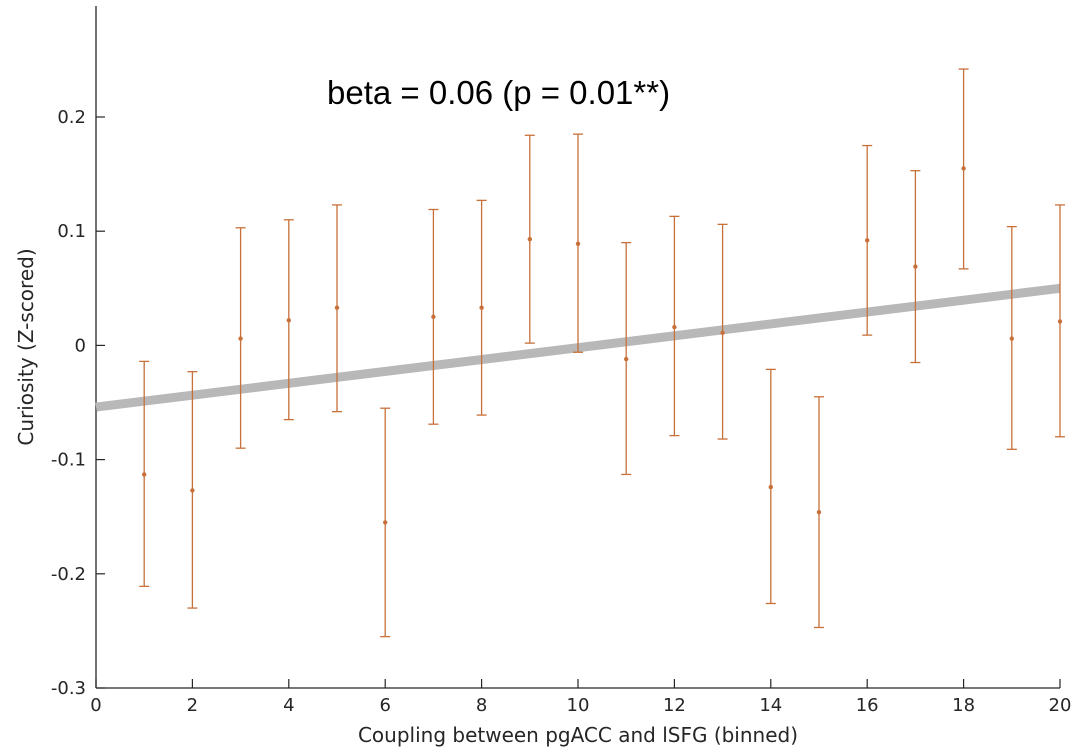  Describe the element at coordinates (95, 705) in the screenshot. I see `x-tick-label: 0` at that location.